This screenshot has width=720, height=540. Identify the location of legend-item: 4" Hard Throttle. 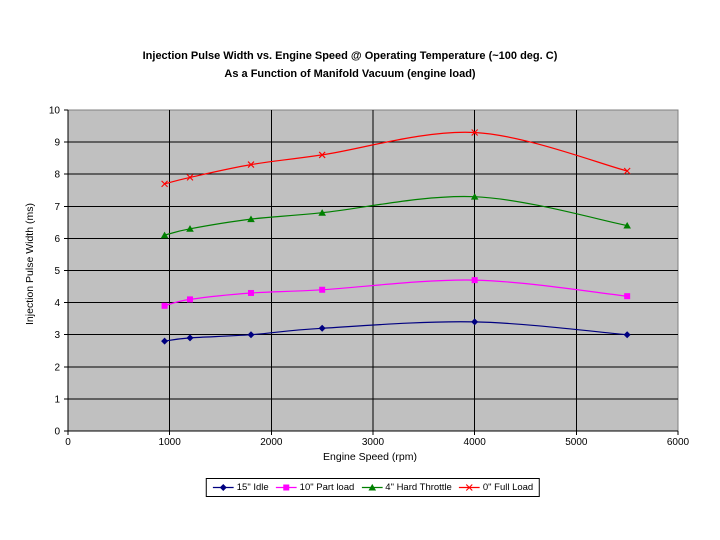
(406, 487).